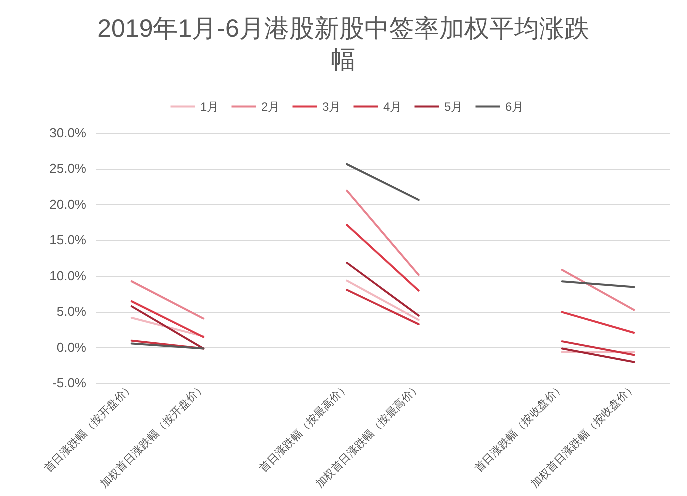 The width and height of the screenshot is (687, 496). Describe the element at coordinates (332, 107) in the screenshot. I see `legend-label: 3月` at that location.